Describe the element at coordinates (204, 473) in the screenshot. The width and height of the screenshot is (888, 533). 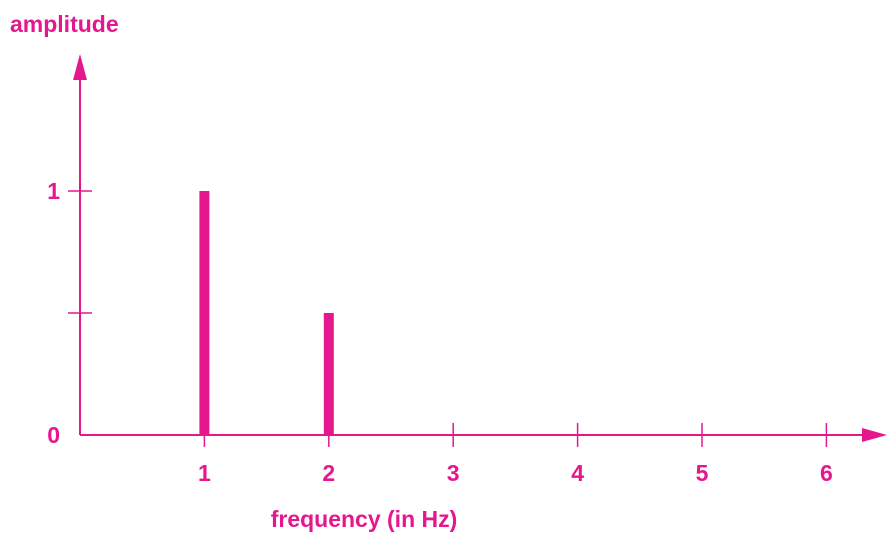
I see `x-tick-label-1: 1` at that location.